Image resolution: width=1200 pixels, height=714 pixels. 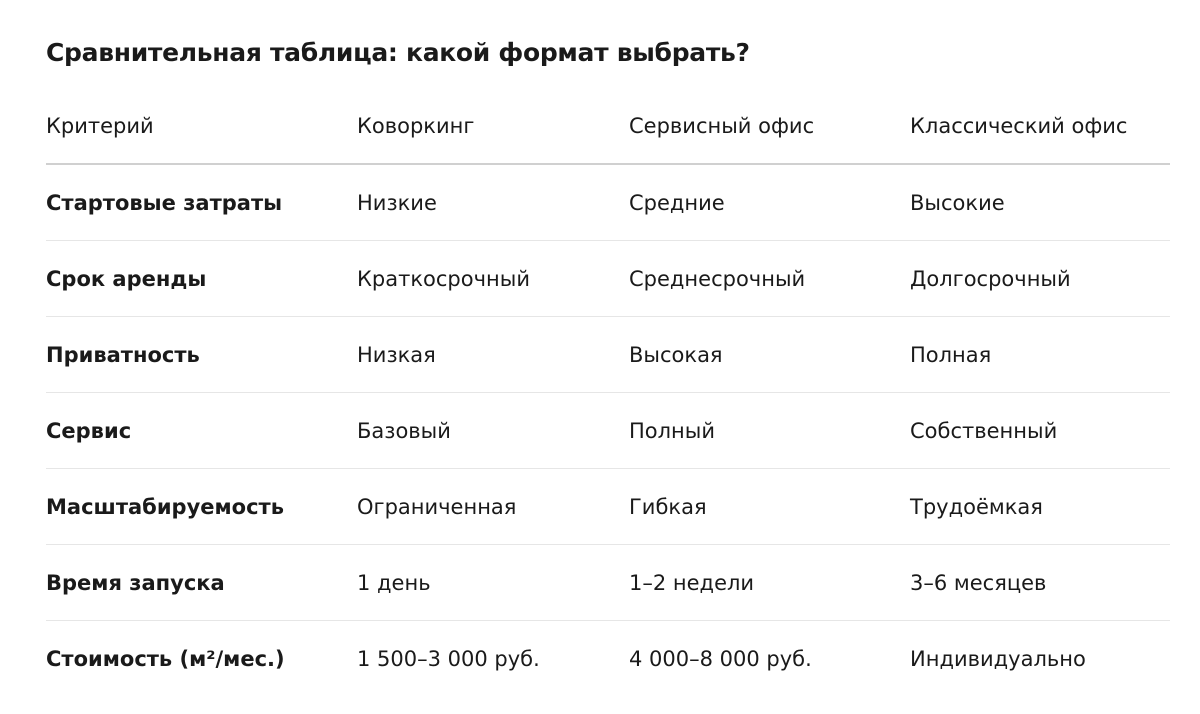 I want to click on criterion-cell: Приватность, so click(x=201, y=354).